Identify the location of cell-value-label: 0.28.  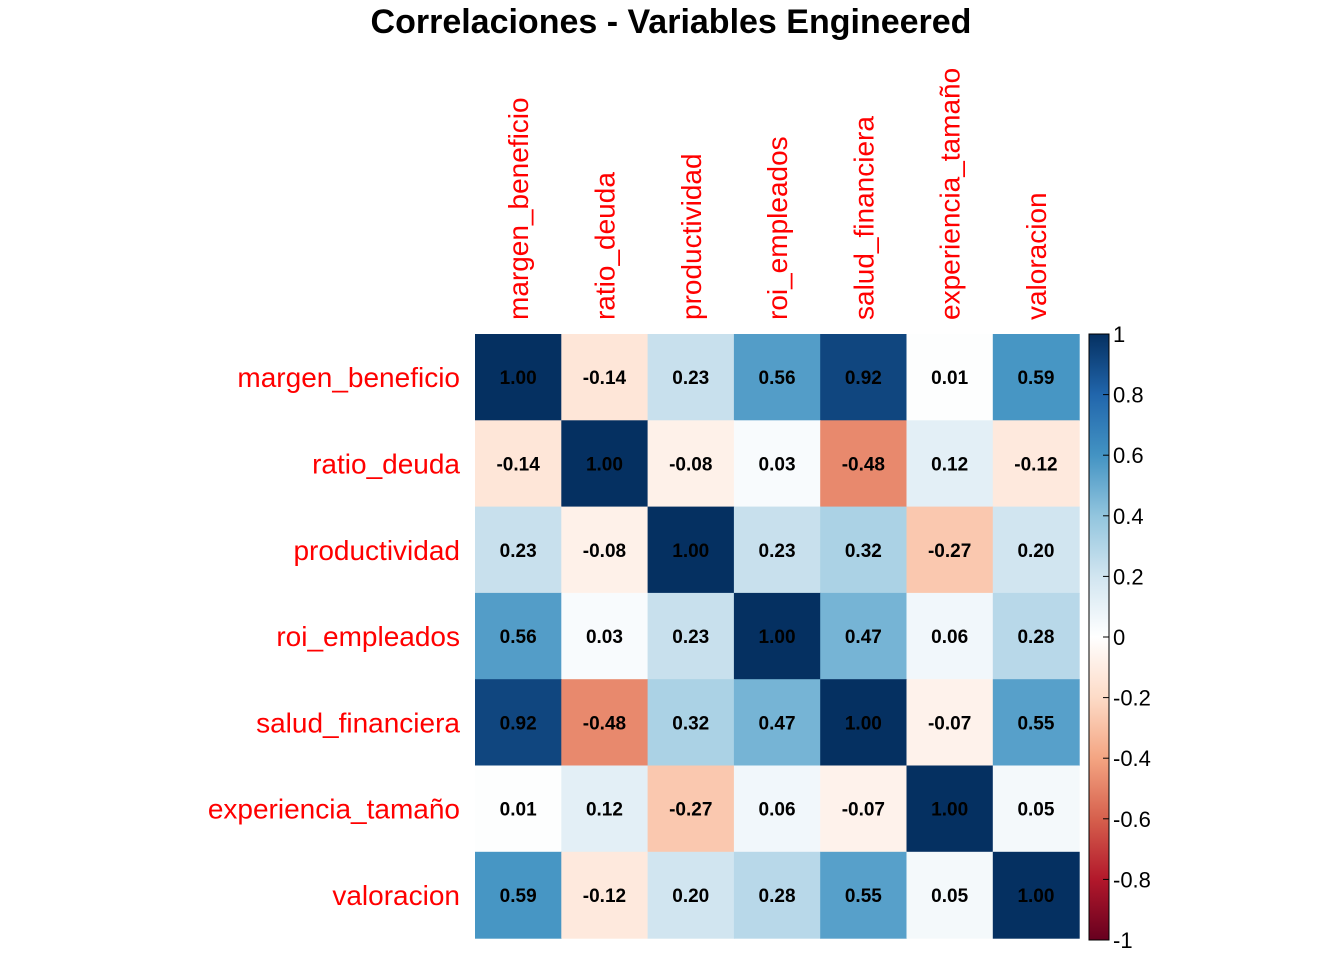
(1035, 637).